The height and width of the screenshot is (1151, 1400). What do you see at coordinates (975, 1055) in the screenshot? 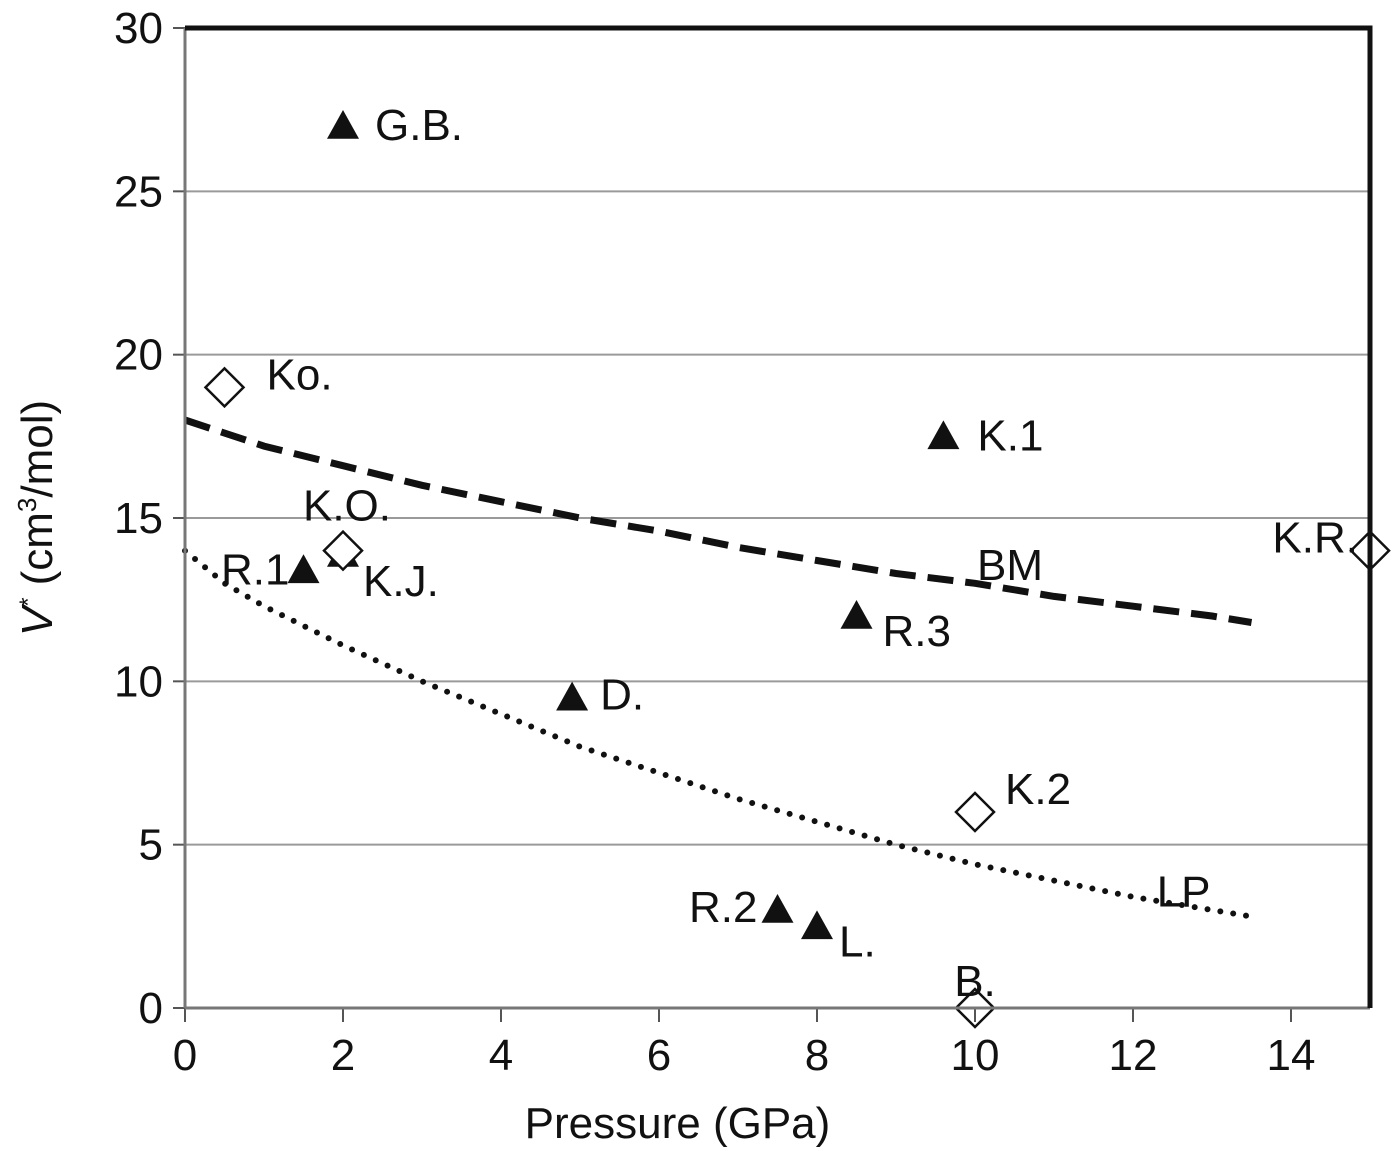
I see `x-tick-label: 10` at bounding box center [975, 1055].